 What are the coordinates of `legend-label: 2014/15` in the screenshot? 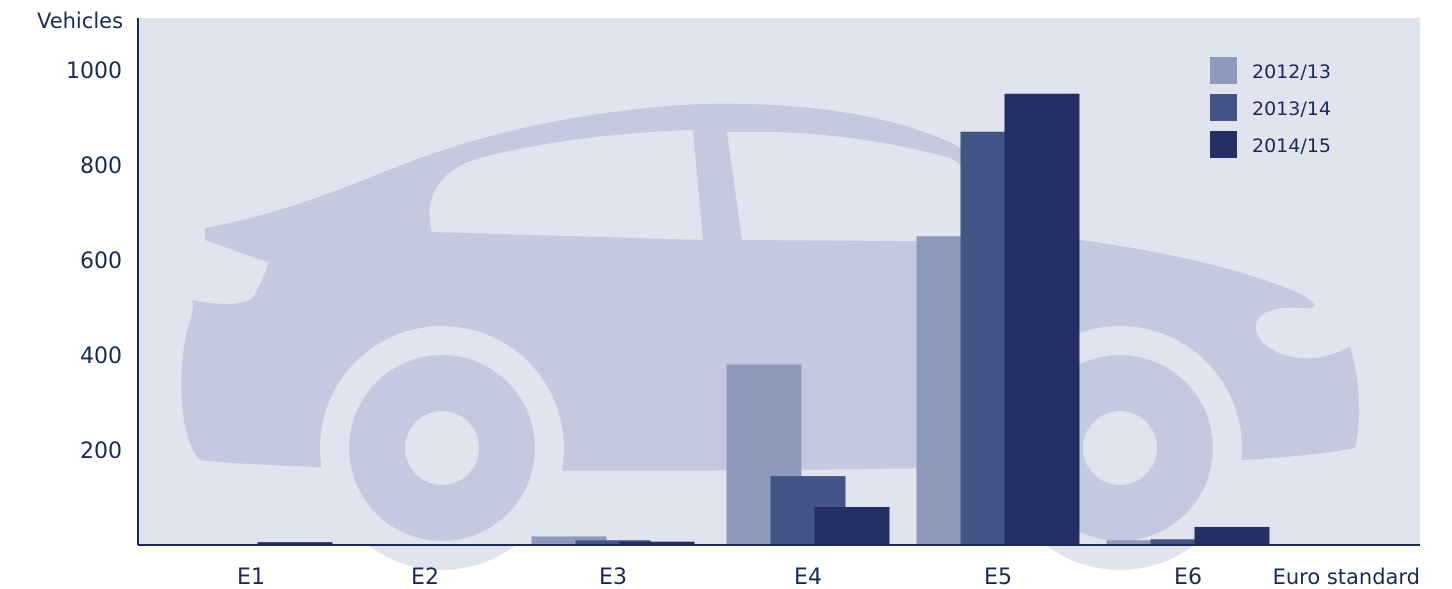 It's located at (1291, 146).